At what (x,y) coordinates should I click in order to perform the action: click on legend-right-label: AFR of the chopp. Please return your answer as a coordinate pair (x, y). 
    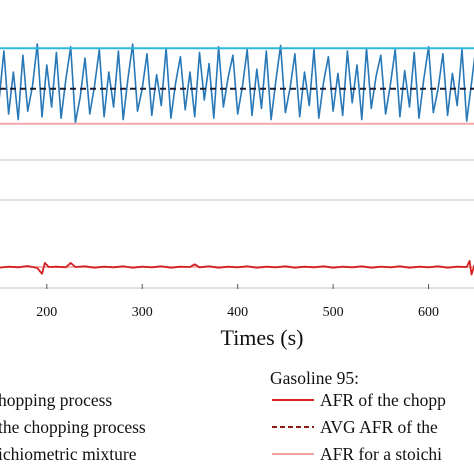
    Looking at the image, I should click on (383, 400).